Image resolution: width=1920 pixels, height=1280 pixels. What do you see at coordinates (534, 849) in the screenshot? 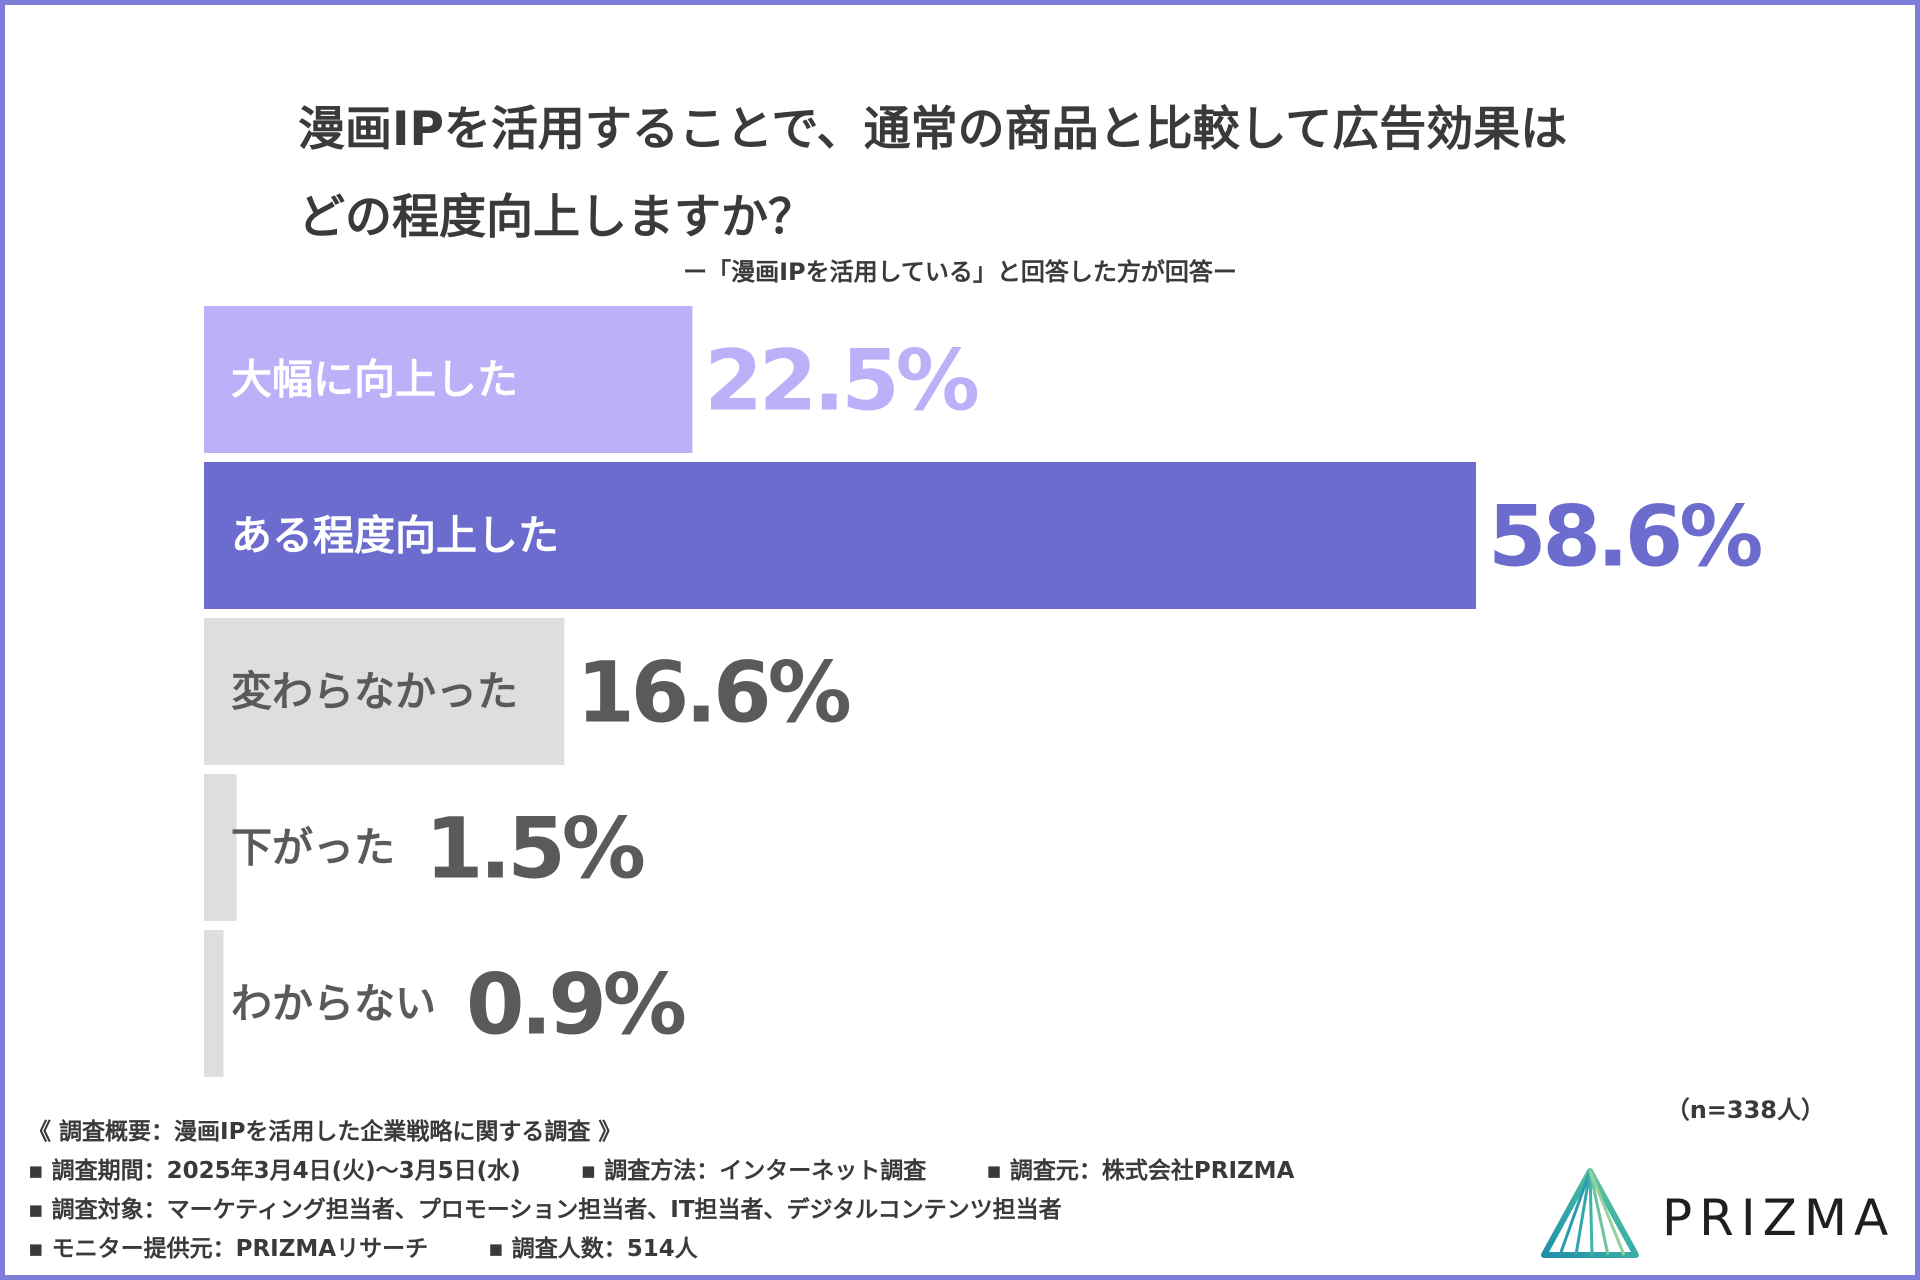
I see `bar-value-label-3: 1.5%` at bounding box center [534, 849].